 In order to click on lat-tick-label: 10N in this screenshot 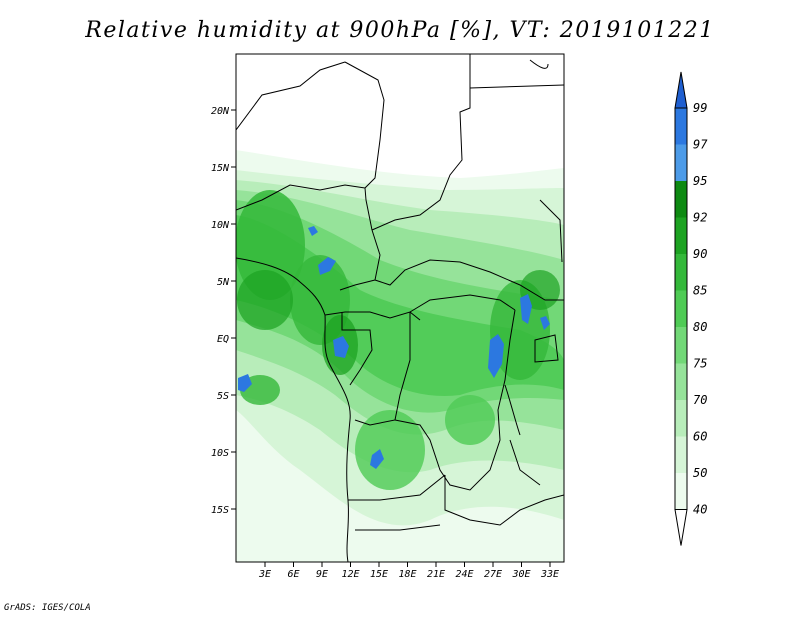, I will do `click(220, 225)`.